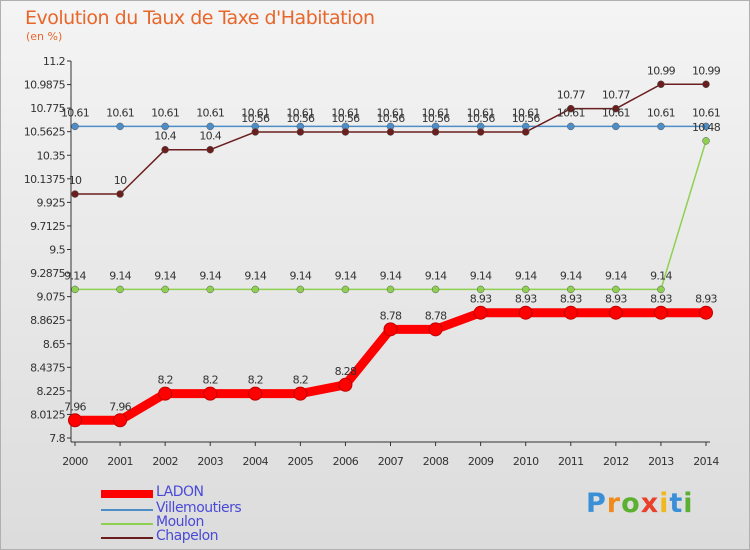 Image resolution: width=750 pixels, height=550 pixels. What do you see at coordinates (51, 202) in the screenshot?
I see `y-tick-label: 9.925` at bounding box center [51, 202].